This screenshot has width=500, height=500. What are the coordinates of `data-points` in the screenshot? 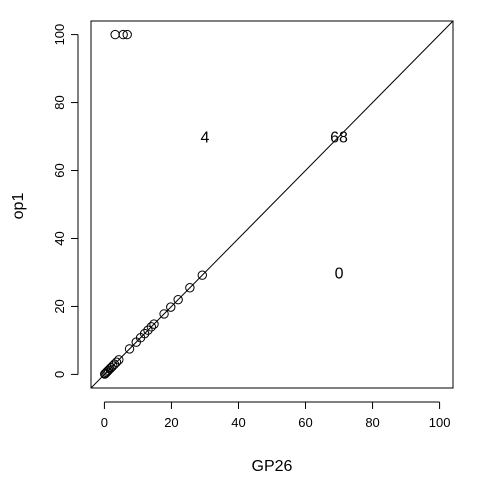 It's located at (153, 204).